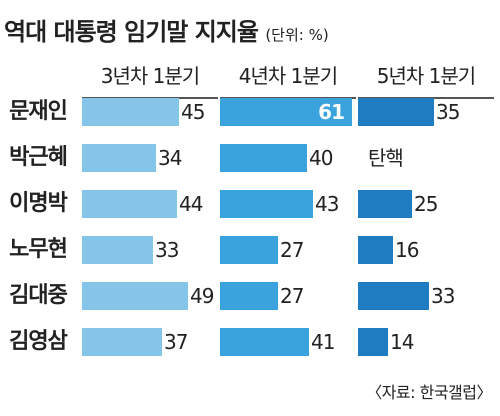  I want to click on value-label: 14, so click(402, 342).